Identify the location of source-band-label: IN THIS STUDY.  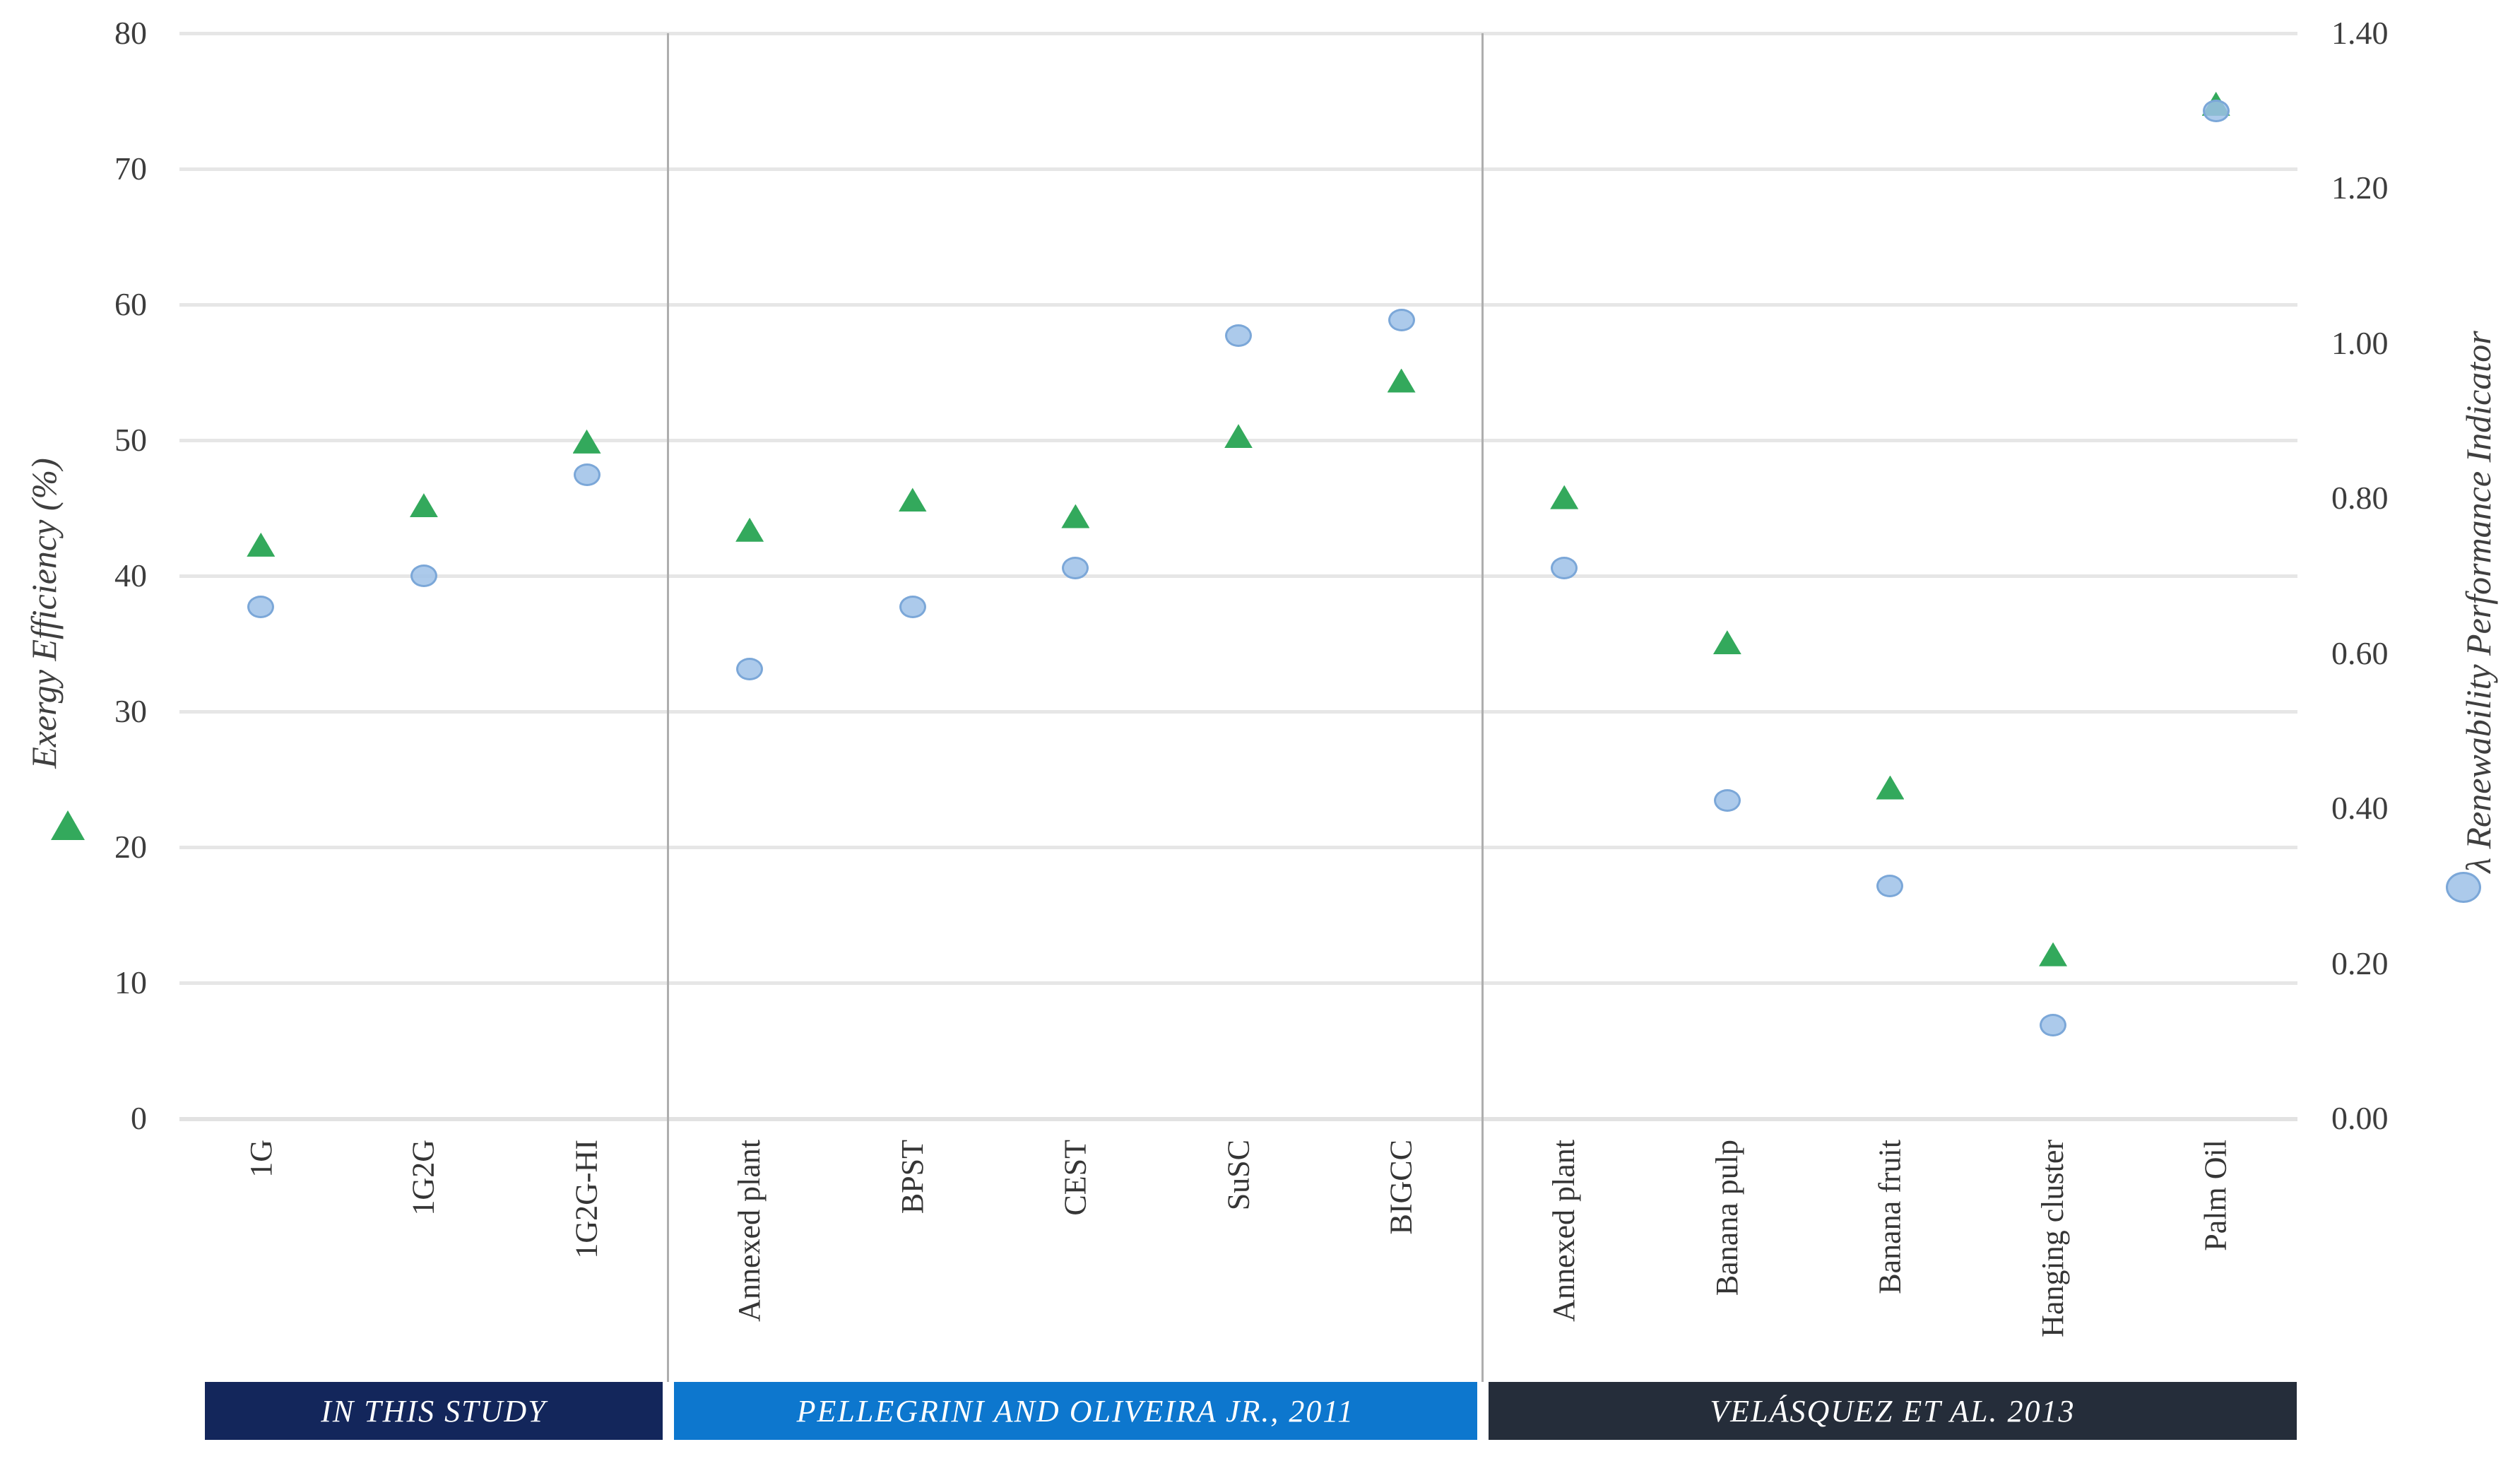
(434, 1411).